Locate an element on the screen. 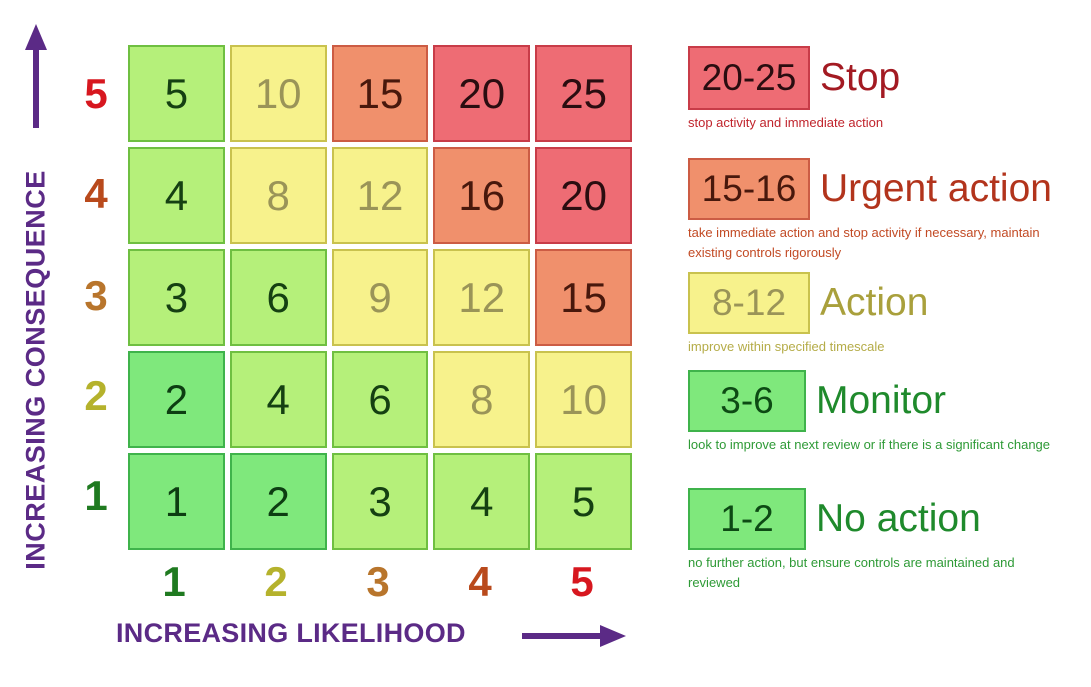 The height and width of the screenshot is (687, 1091). matrix-cell: 1 is located at coordinates (176, 501).